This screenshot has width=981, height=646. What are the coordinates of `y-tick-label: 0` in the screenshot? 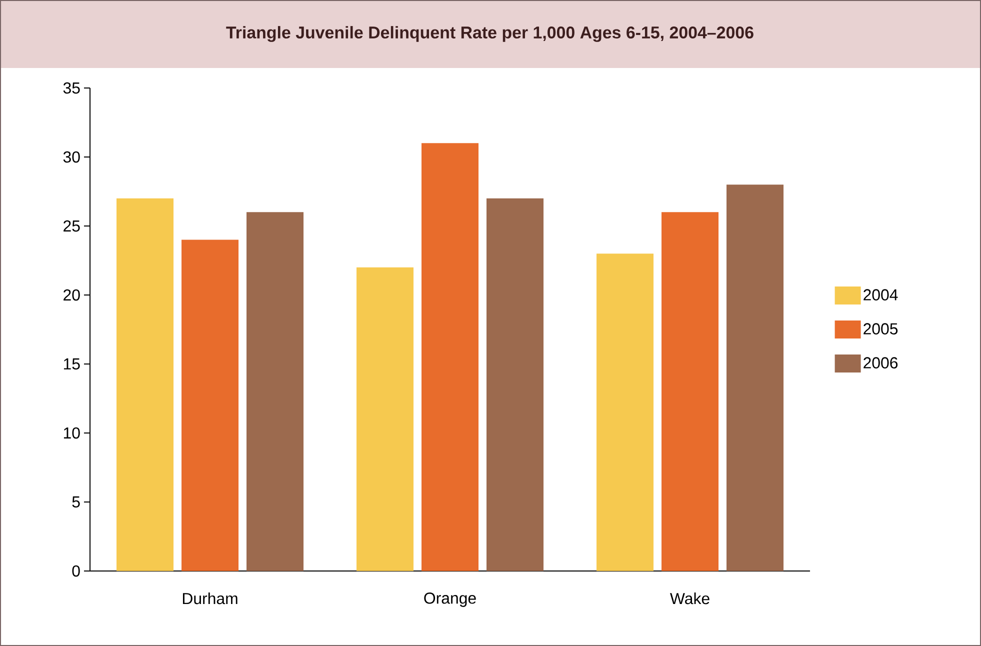 It's located at (76, 571).